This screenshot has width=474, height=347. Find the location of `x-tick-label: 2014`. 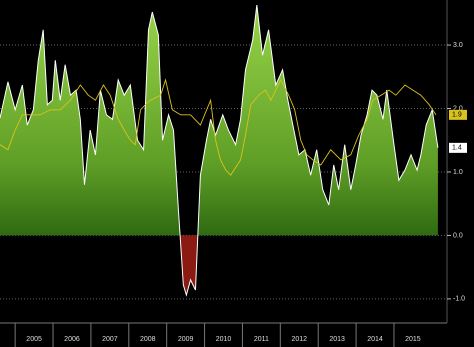

x-tick-label: 2014 is located at coordinates (375, 339).